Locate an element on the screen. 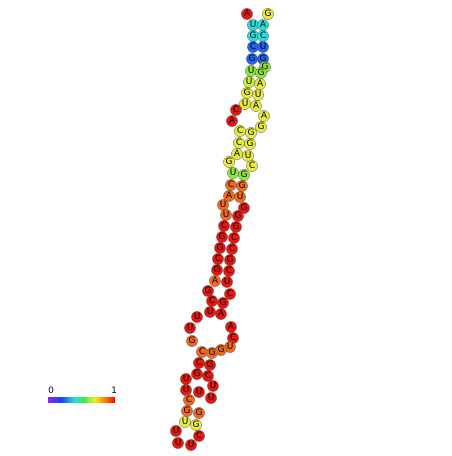 The width and height of the screenshot is (452, 456). colorbar-min: 0 is located at coordinates (51, 391).